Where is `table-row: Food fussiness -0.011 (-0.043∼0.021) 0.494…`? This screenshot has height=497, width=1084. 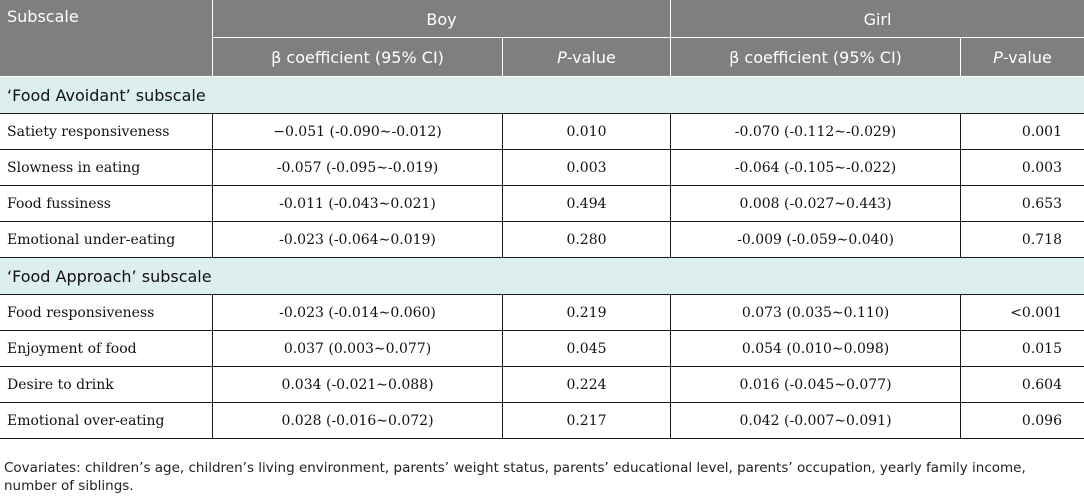
table-row: Food fussiness -0.011 (-0.043∼0.021) 0.494… is located at coordinates (542, 203).